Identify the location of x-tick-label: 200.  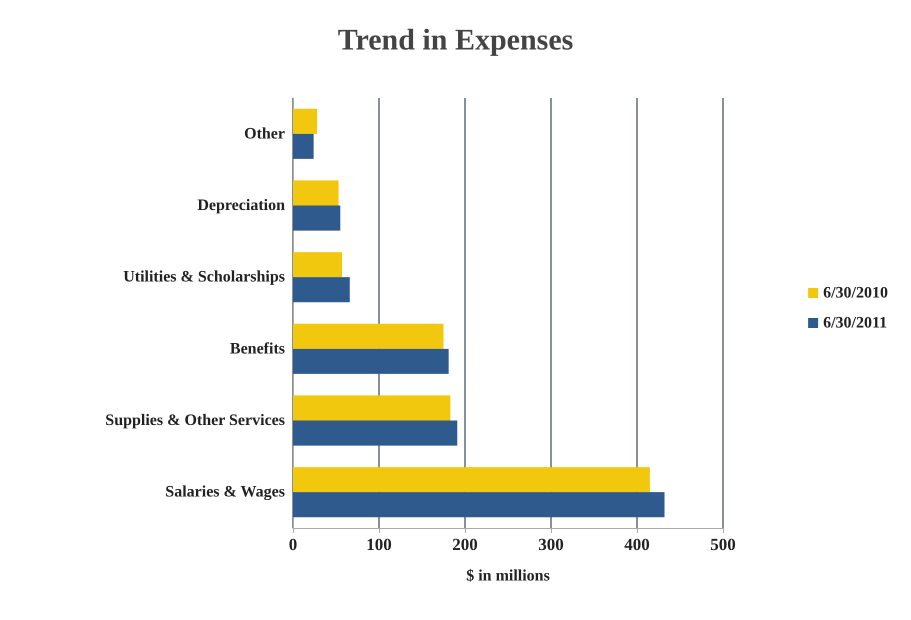
(465, 544).